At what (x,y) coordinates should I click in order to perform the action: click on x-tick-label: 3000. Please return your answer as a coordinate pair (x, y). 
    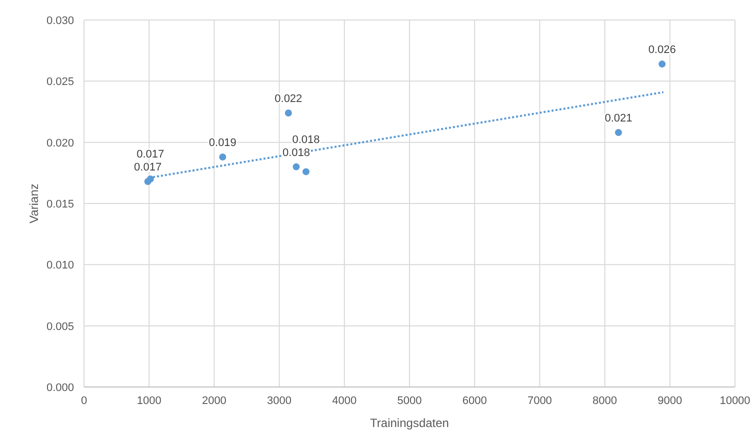
    Looking at the image, I should click on (279, 401).